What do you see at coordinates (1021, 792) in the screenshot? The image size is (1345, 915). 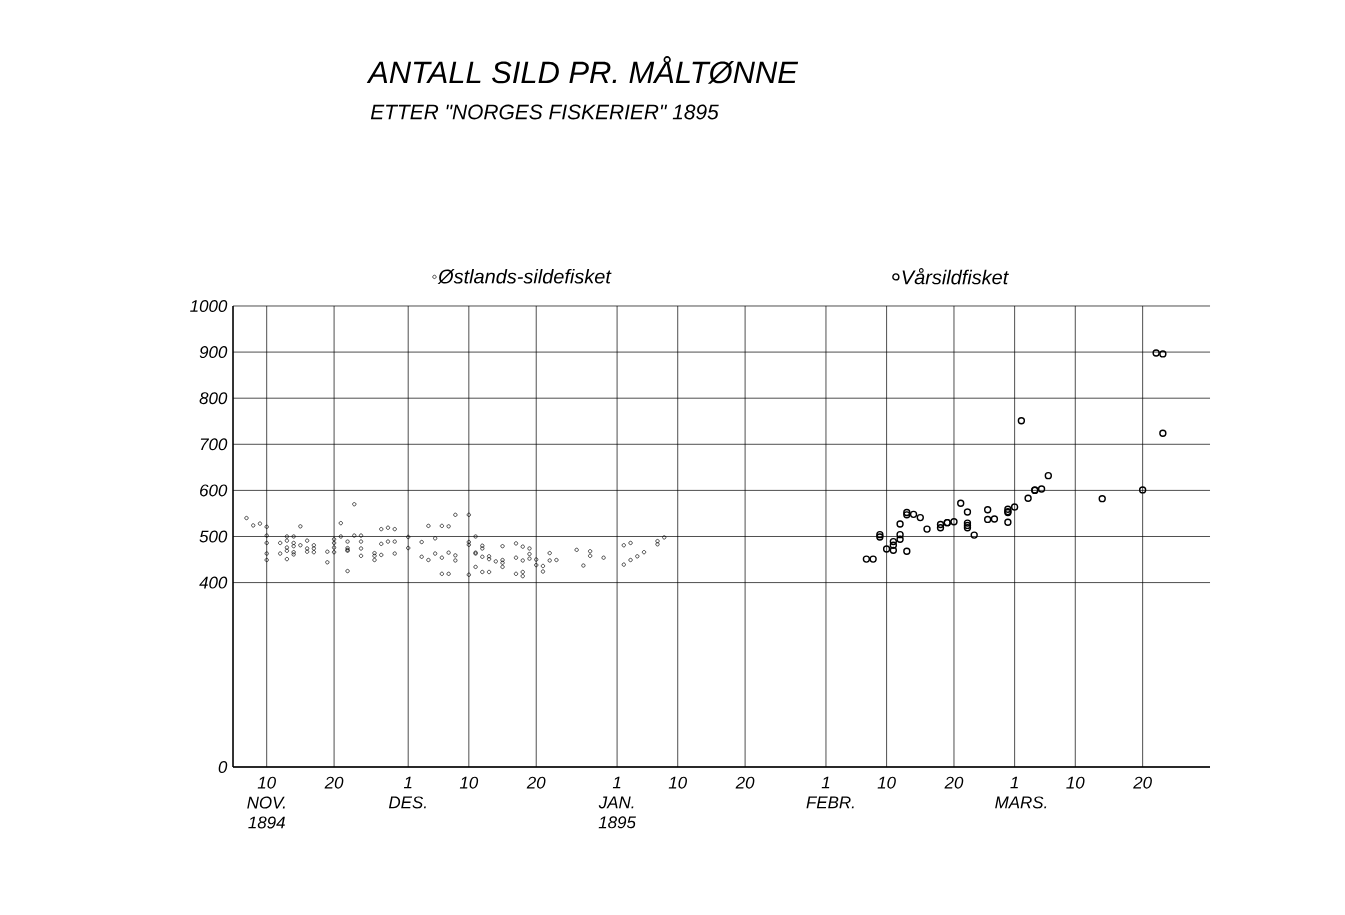 I see `x-tick-label: 1 MARS.` at bounding box center [1021, 792].